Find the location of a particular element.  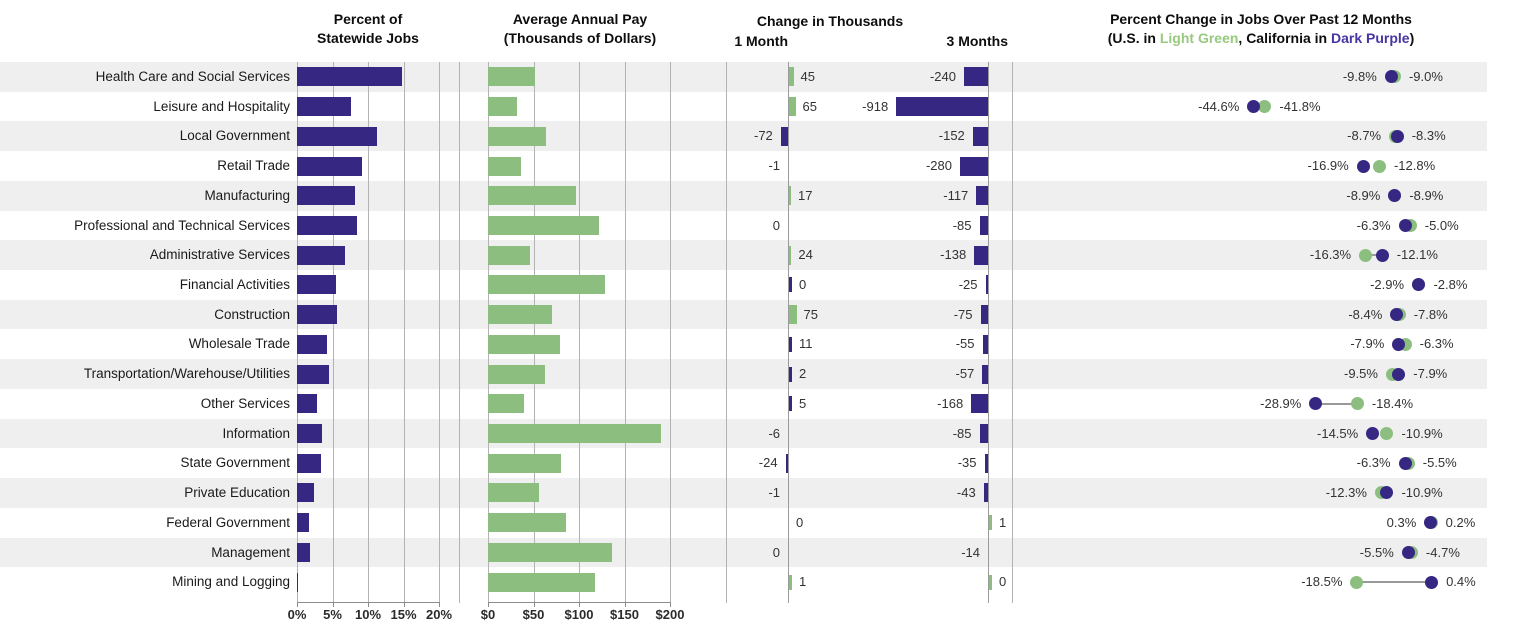

change-1month-value: 17 is located at coordinates (805, 195).